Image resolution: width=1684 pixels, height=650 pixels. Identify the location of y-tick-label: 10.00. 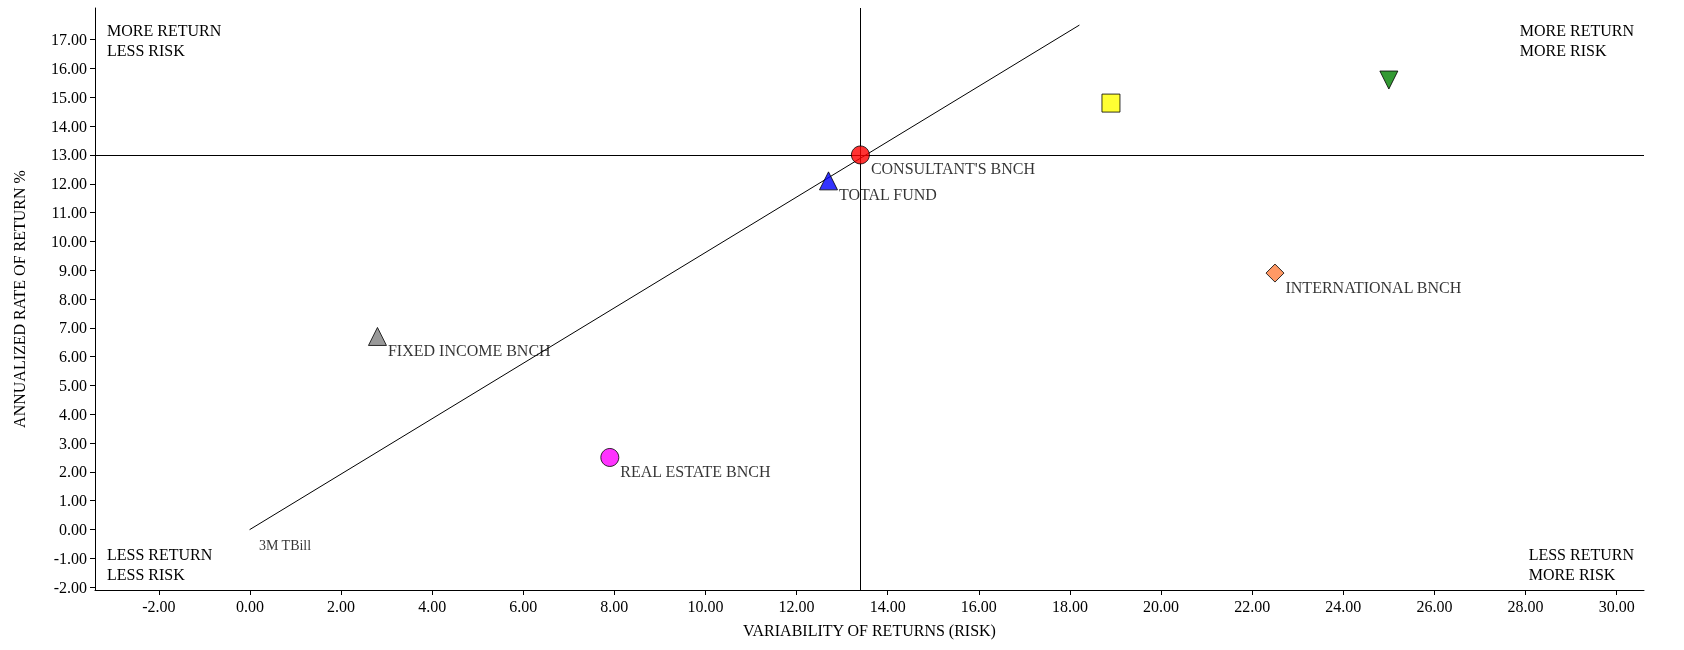
(69, 241).